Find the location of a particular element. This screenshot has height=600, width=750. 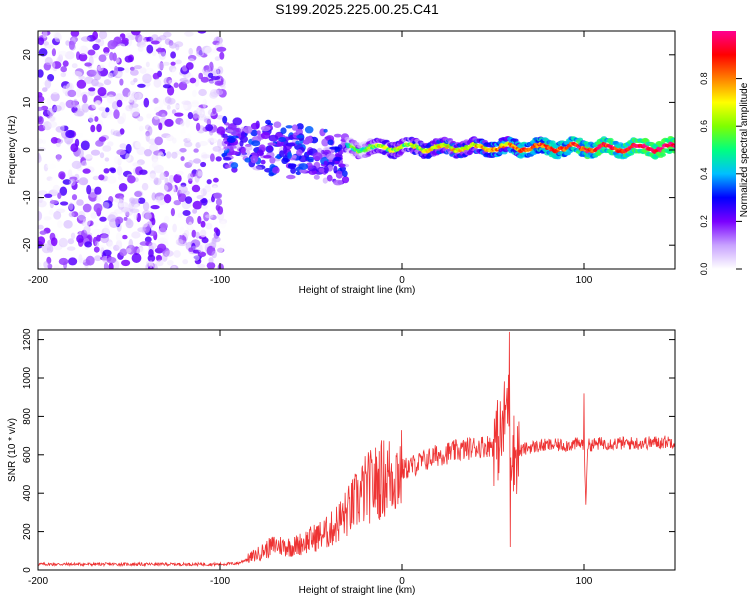

x-tick-label: -200 is located at coordinates (38, 581).